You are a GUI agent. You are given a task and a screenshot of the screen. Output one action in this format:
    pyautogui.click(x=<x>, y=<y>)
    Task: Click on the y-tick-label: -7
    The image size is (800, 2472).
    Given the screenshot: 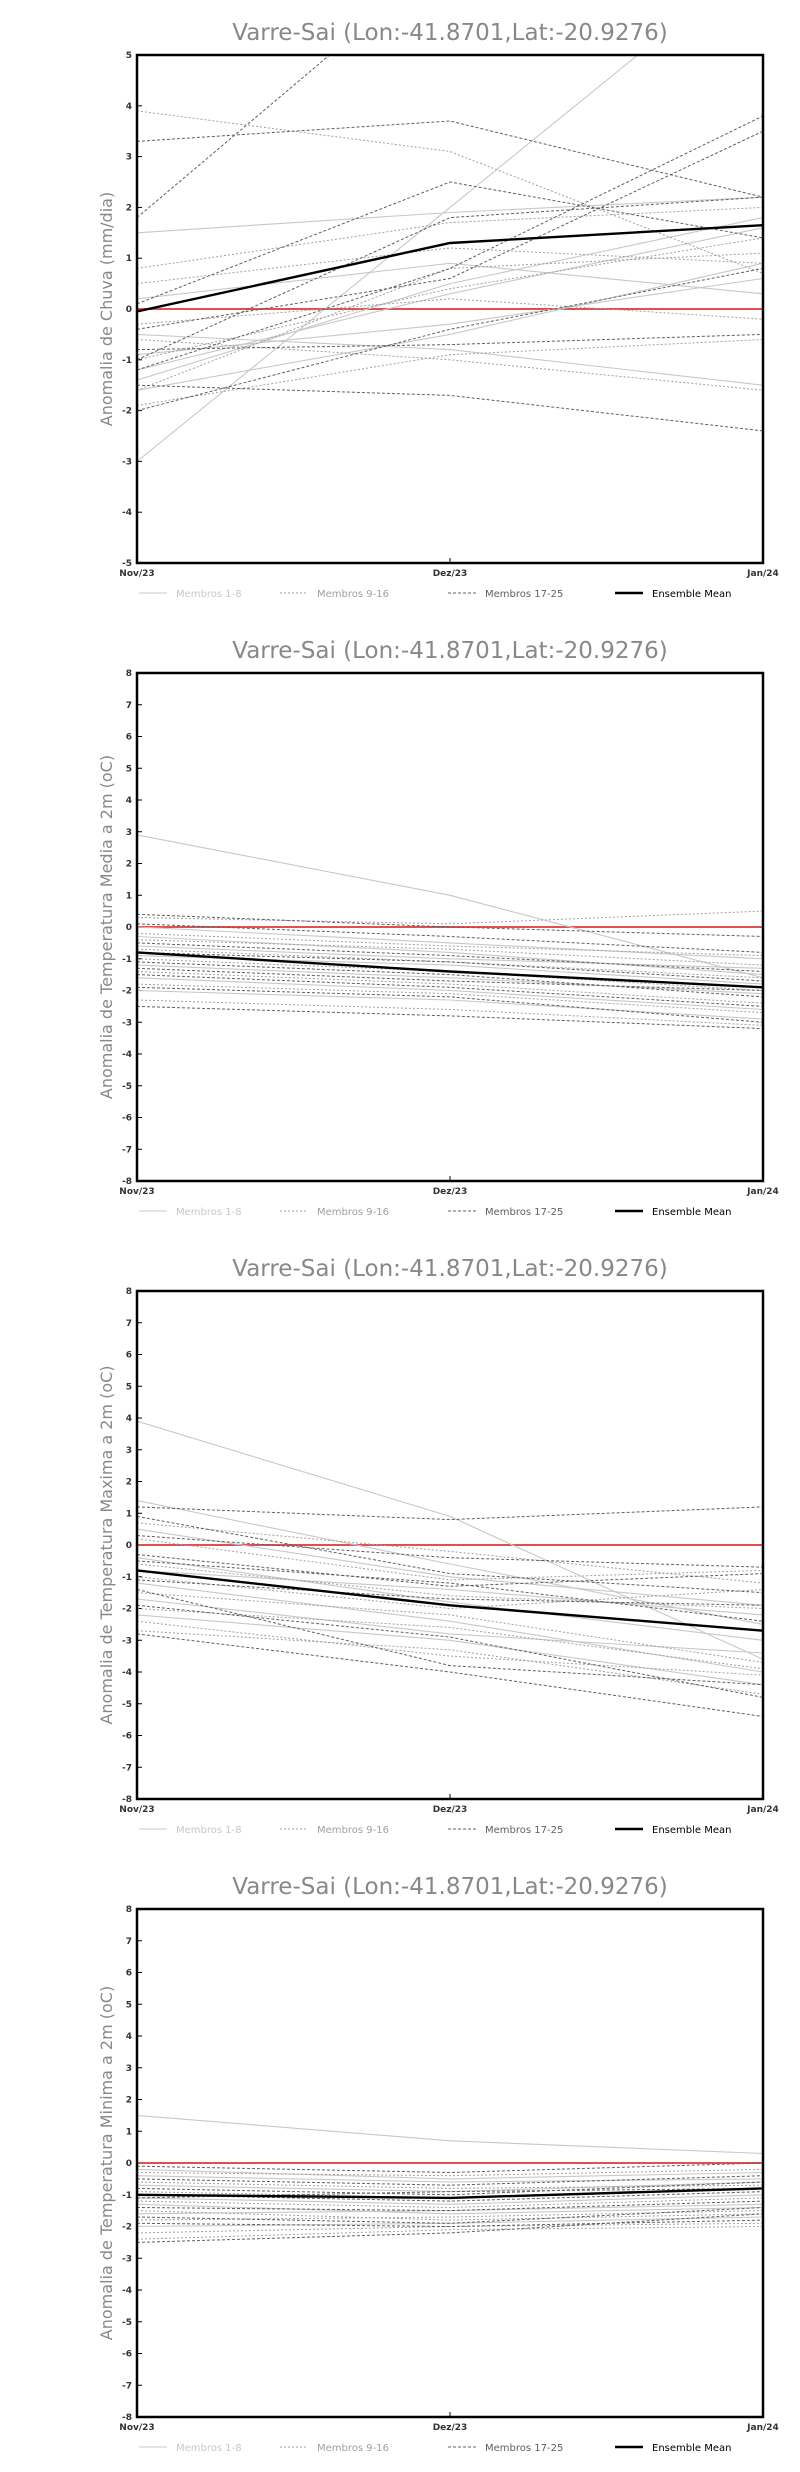 What is the action you would take?
    pyautogui.click(x=127, y=1768)
    